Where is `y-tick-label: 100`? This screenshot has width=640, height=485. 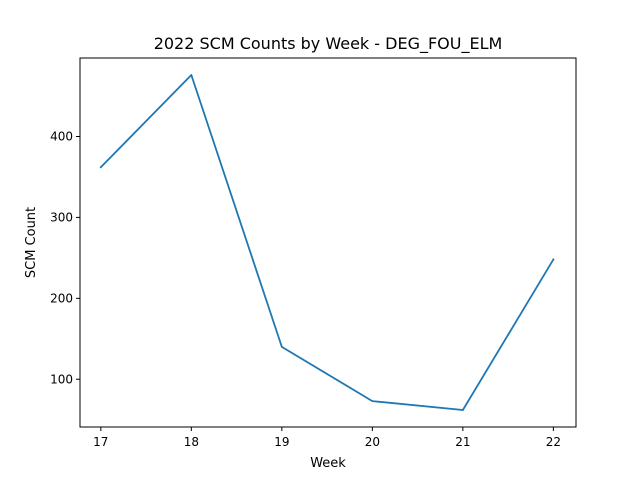
y-tick-label: 100 is located at coordinates (61, 379).